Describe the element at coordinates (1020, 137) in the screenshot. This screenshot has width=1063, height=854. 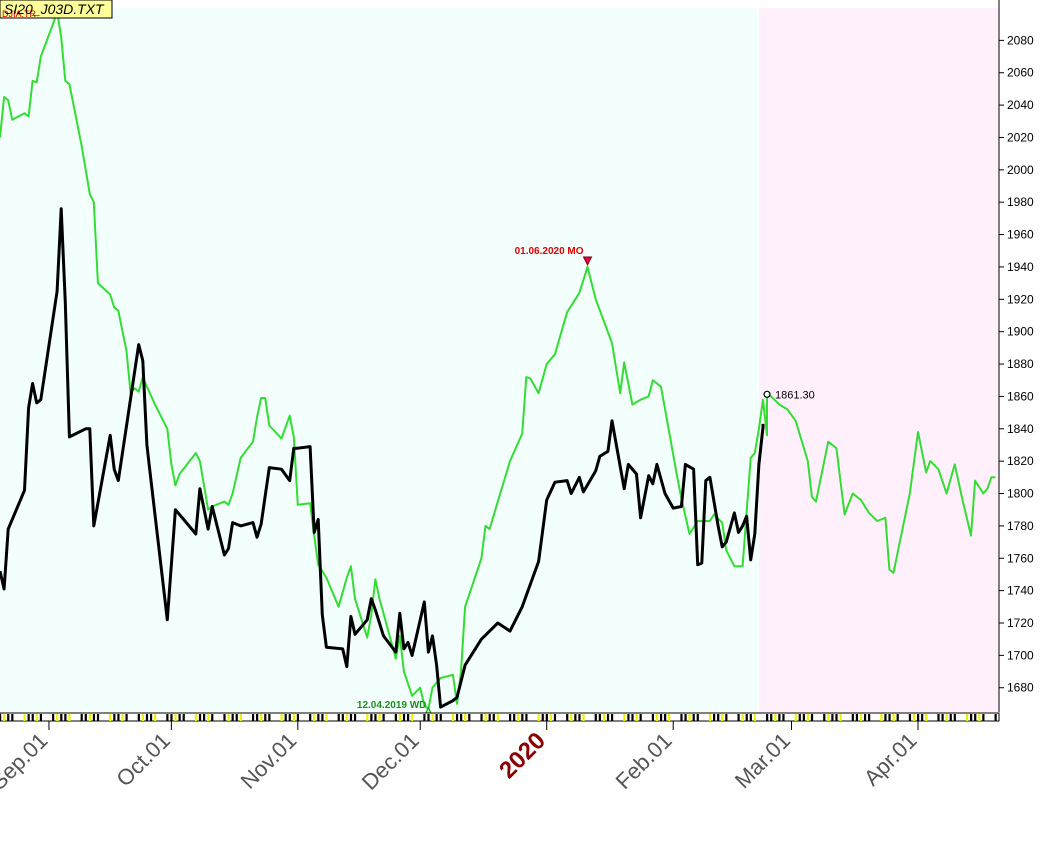
I see `y-tick-label: 2020` at that location.